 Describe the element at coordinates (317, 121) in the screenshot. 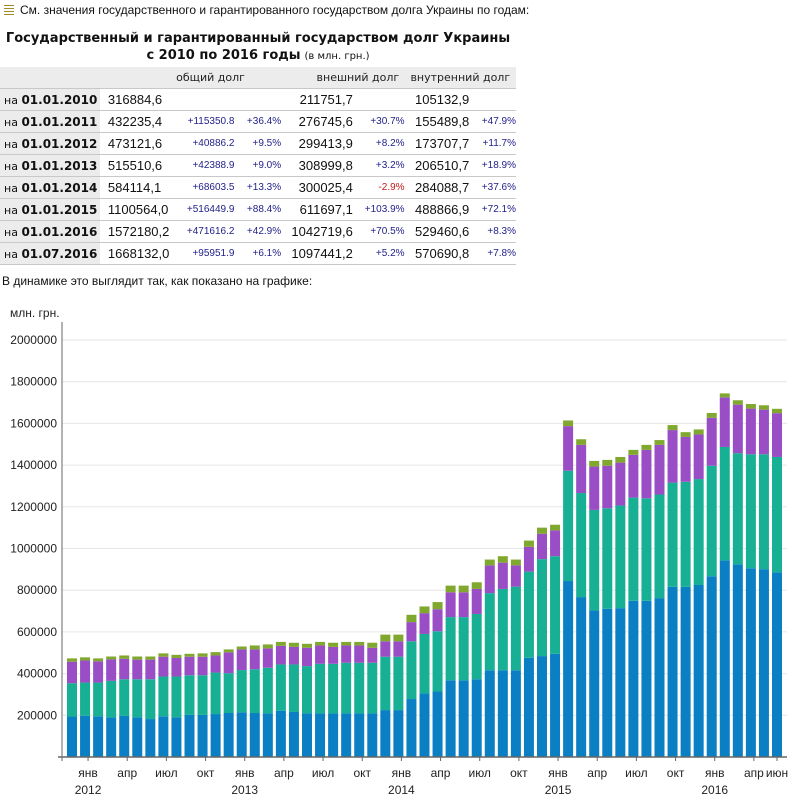

I see `cell-ext: 276745,6` at that location.